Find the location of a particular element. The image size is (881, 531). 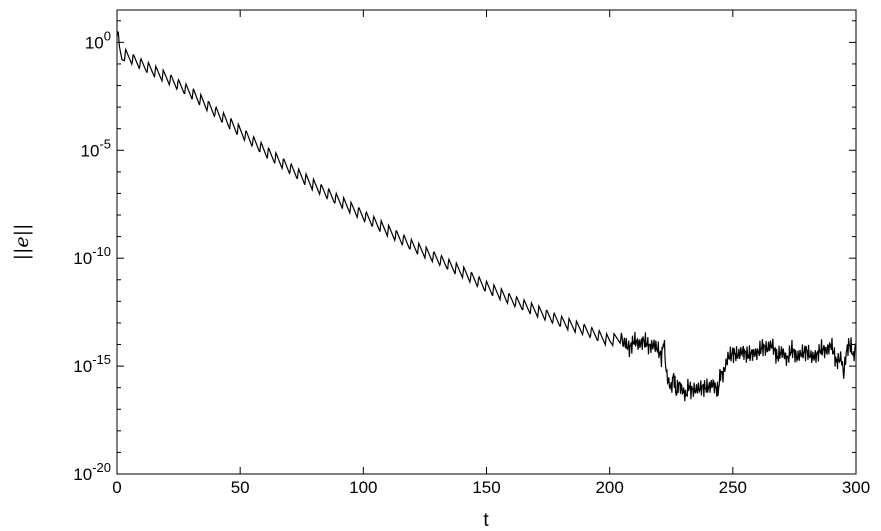

x-tick-label: 150 is located at coordinates (486, 487).